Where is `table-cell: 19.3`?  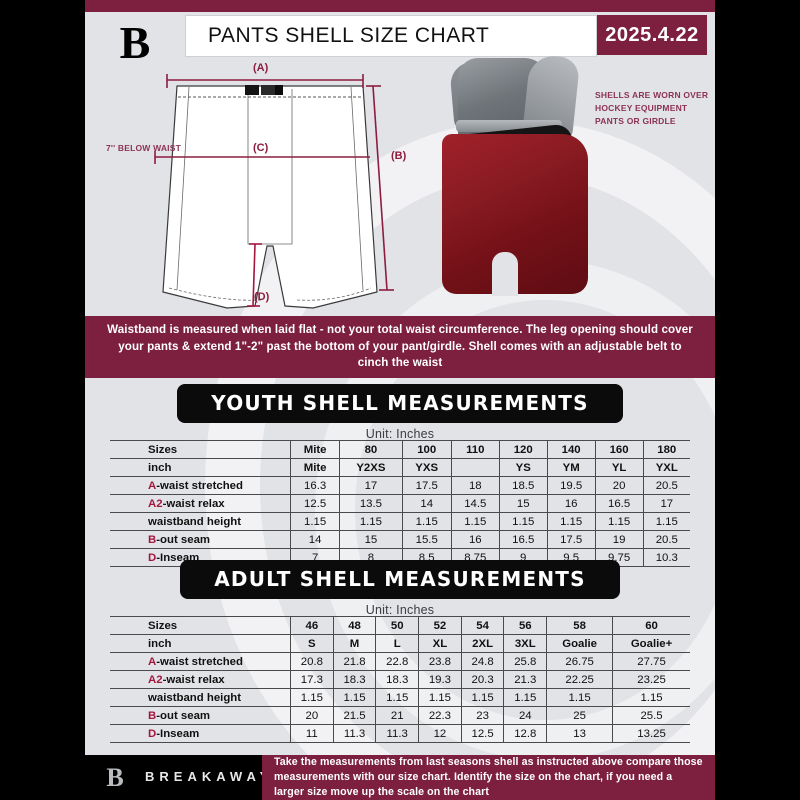
table-cell: 19.3 is located at coordinates (440, 679).